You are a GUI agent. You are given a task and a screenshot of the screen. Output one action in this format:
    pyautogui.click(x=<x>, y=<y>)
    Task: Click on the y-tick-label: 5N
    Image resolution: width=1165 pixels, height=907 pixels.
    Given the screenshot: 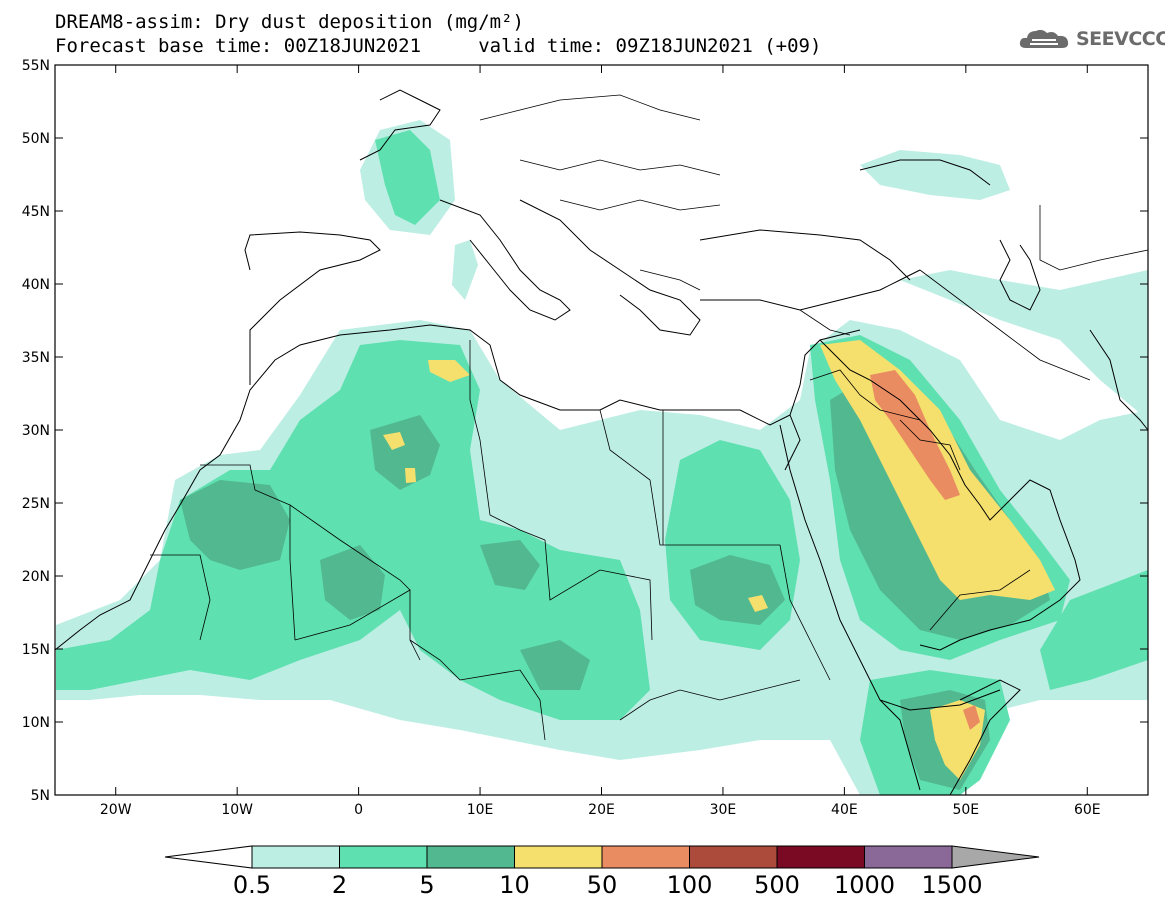 What is the action you would take?
    pyautogui.click(x=40, y=796)
    